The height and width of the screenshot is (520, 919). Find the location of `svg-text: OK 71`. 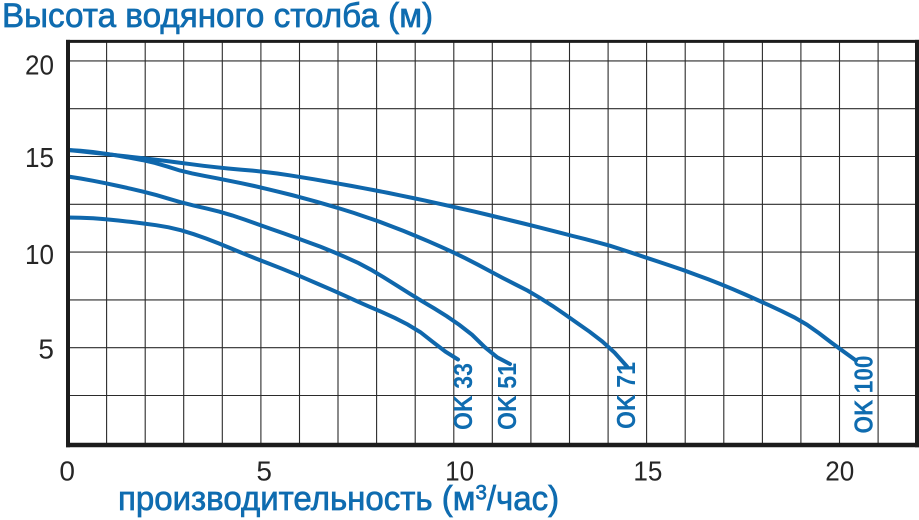

svg-text: OK 71 is located at coordinates (626, 395).